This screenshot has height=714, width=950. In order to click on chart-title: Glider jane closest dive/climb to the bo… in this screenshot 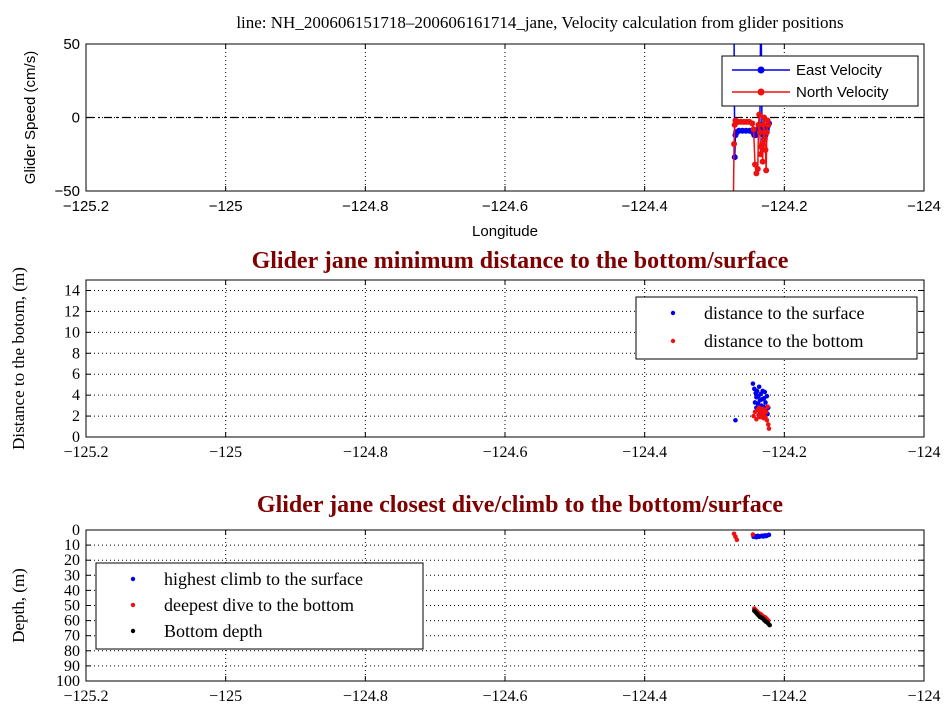, I will do `click(520, 505)`.